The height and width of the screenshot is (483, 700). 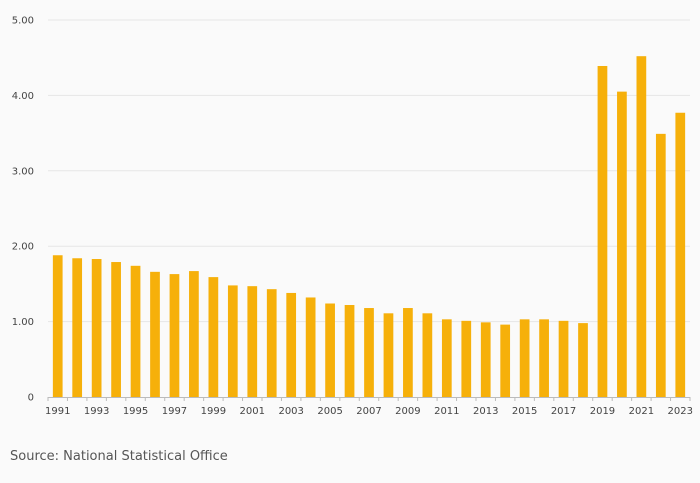 What do you see at coordinates (446, 411) in the screenshot?
I see `x-tick-label: 2011` at bounding box center [446, 411].